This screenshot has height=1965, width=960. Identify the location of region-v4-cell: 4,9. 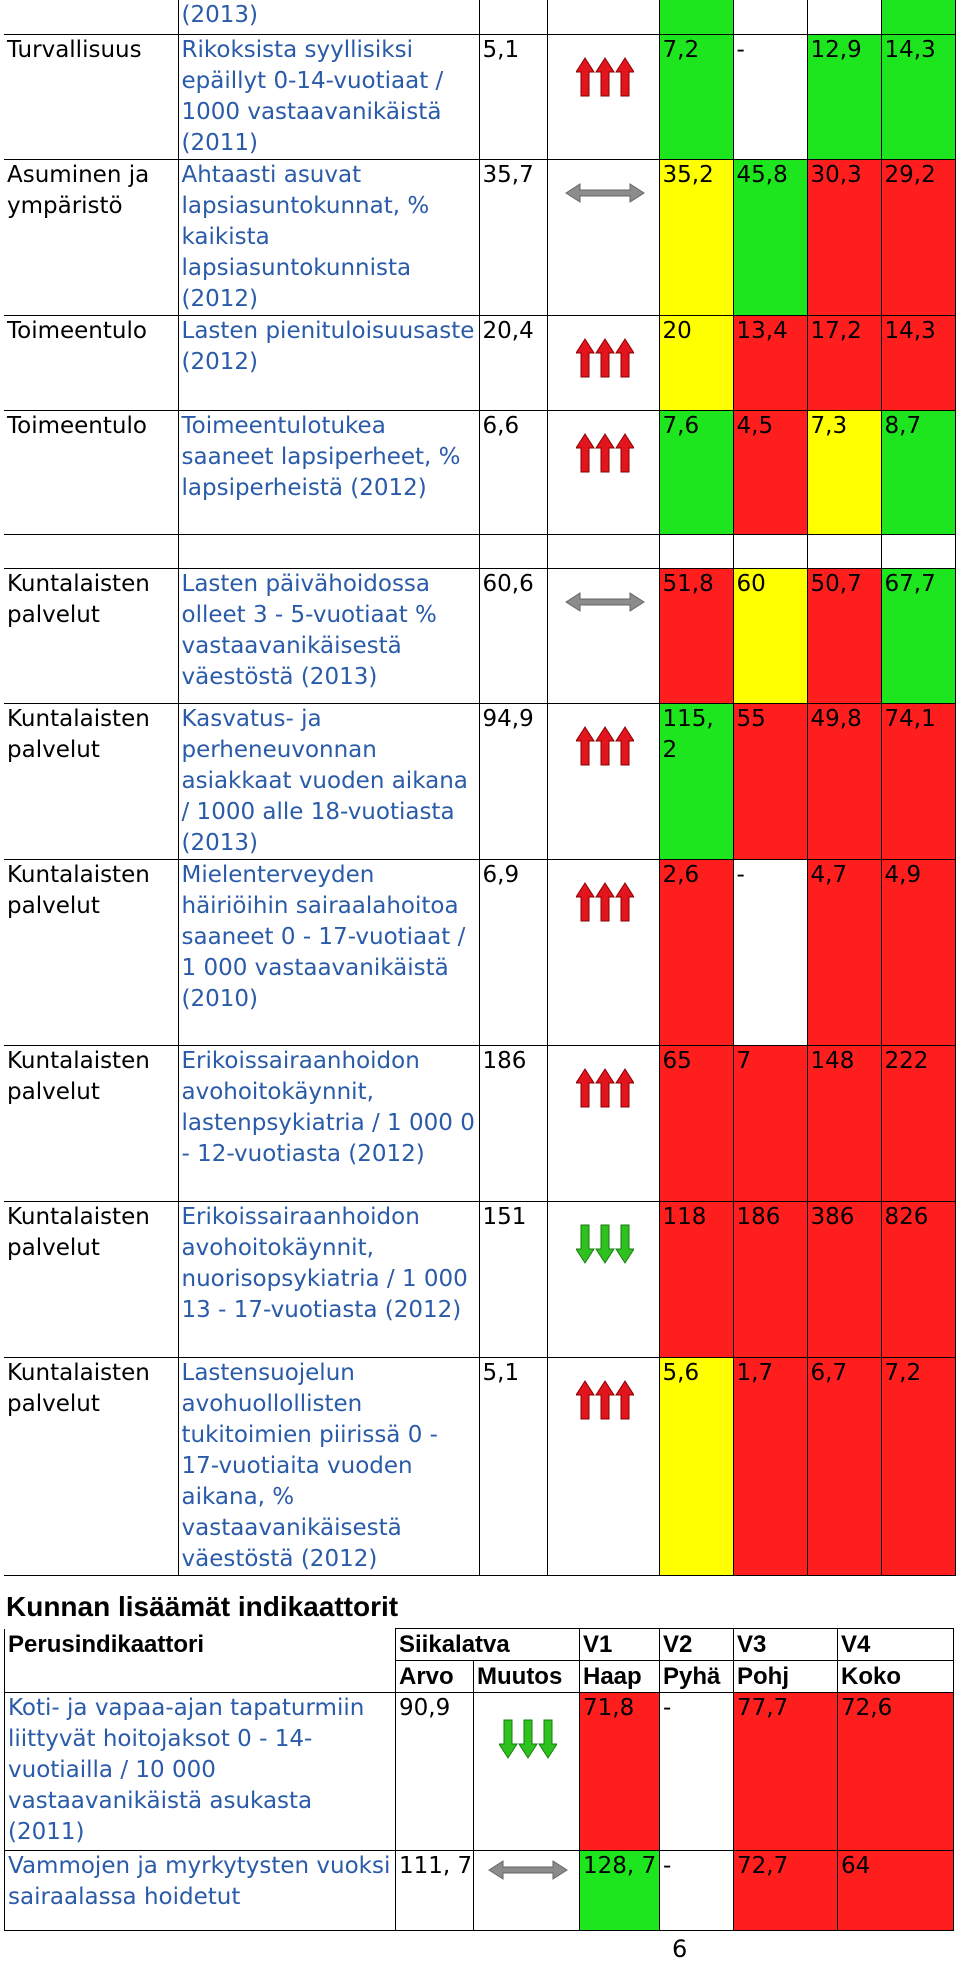
(918, 952).